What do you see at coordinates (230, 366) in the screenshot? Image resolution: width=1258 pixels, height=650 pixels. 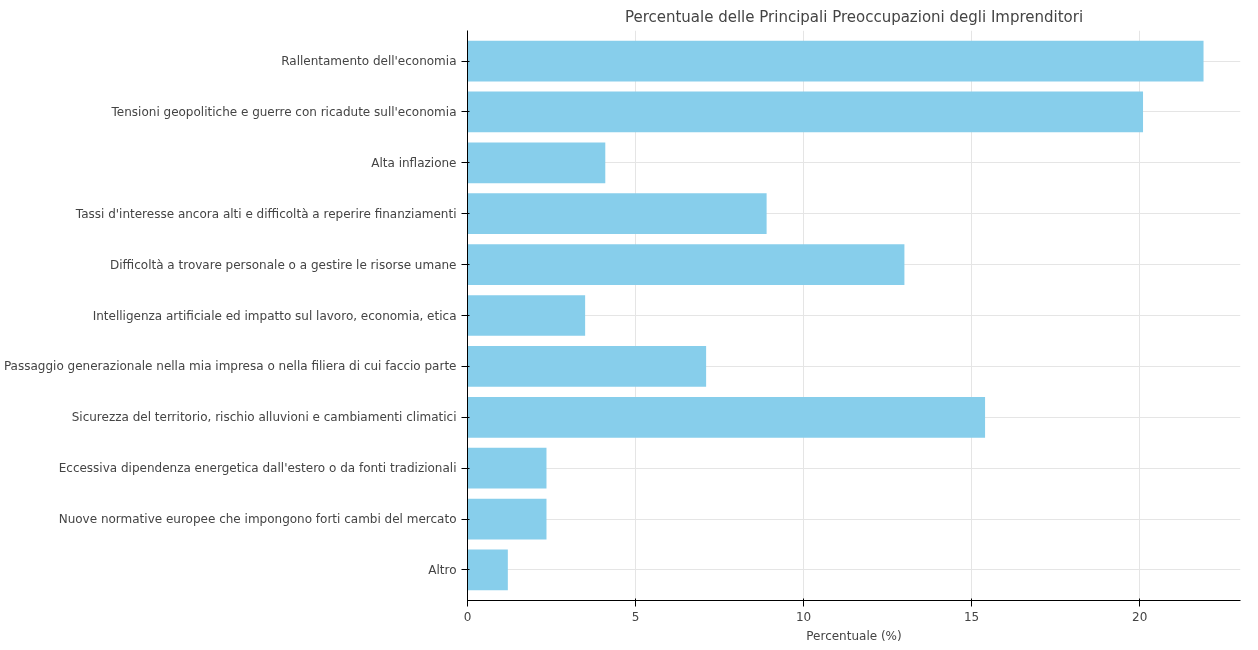 I see `y-tick-label: Passaggio generazionale nella mia impresa o nella filiera di cui faccio parte` at bounding box center [230, 366].